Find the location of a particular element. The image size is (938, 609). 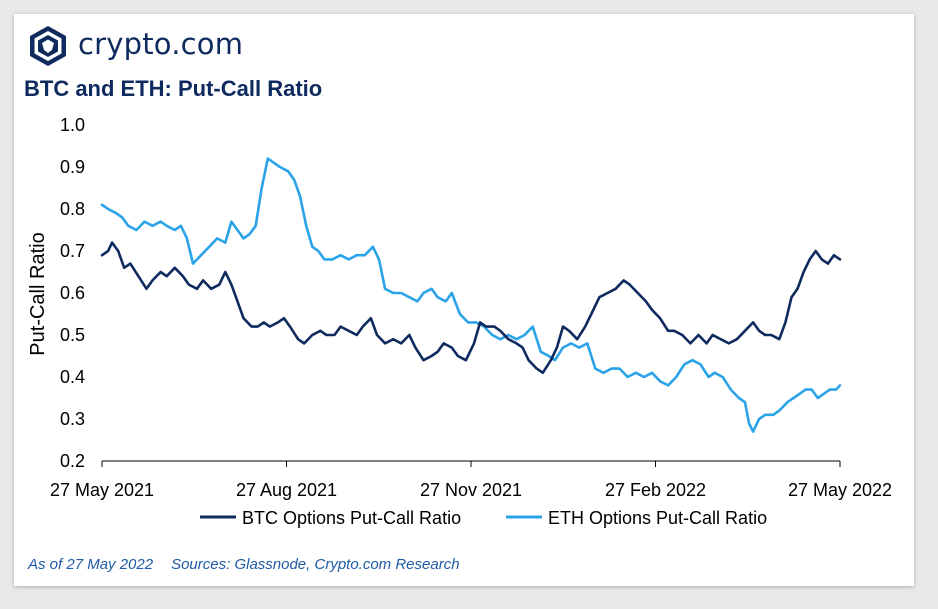

crypto-com-logo: crypto.com is located at coordinates (151, 46).